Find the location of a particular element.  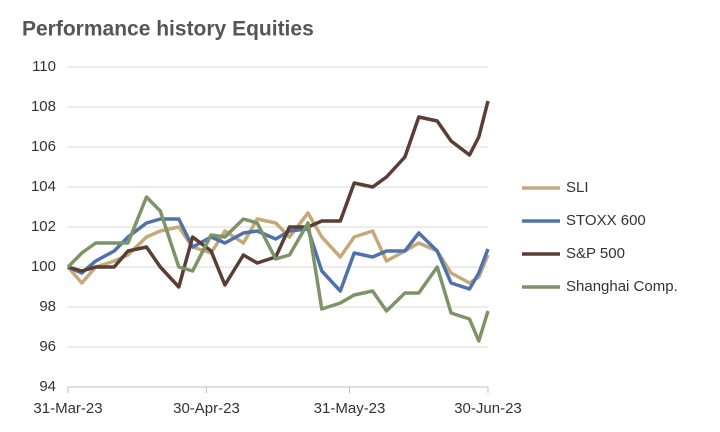

y-tick-label: 104 is located at coordinates (43, 186).